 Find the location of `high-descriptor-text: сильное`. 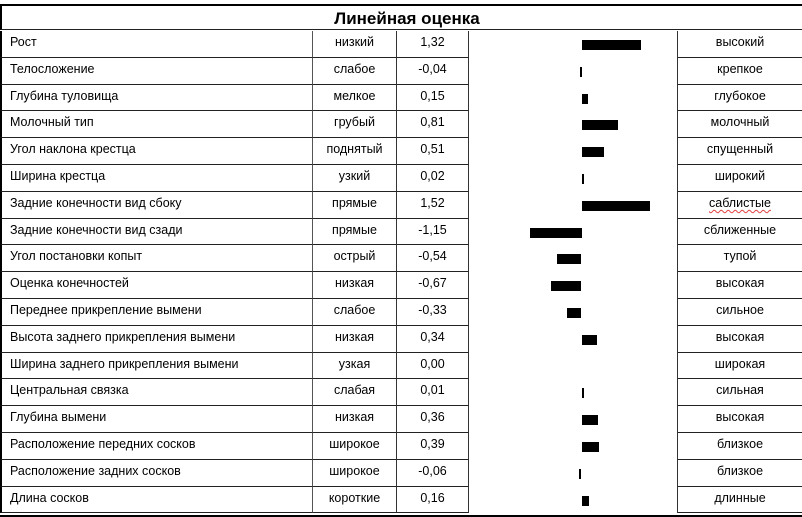

high-descriptor-text: сильное is located at coordinates (740, 310).